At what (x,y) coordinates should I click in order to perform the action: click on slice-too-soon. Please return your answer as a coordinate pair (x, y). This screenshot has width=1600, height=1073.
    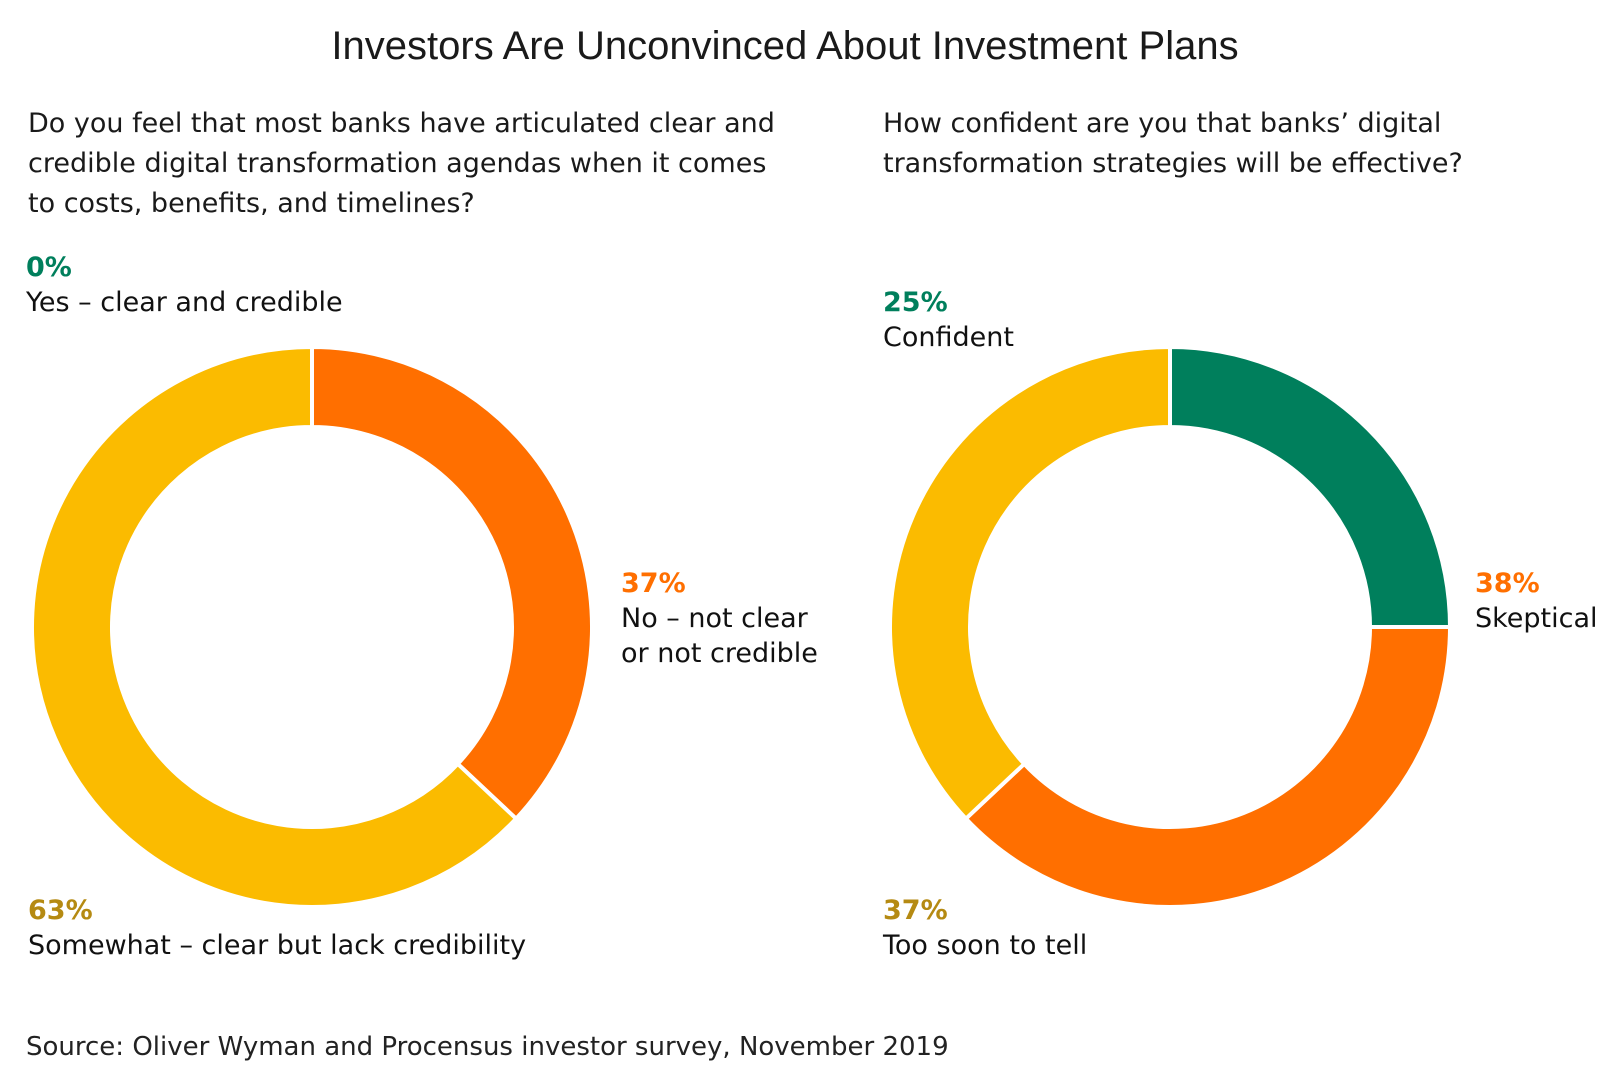
    Looking at the image, I should click on (1030, 583).